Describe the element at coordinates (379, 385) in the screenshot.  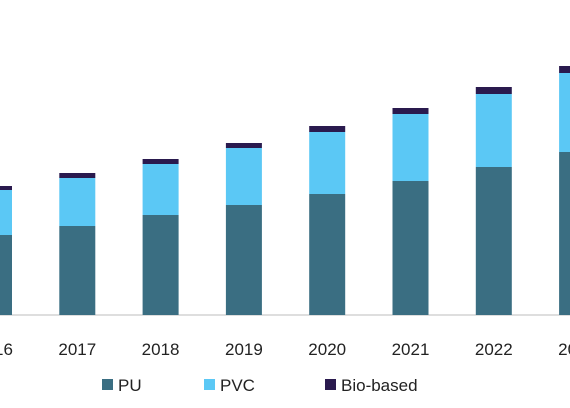
I see `legend-label-bio-based: Bio-based` at that location.